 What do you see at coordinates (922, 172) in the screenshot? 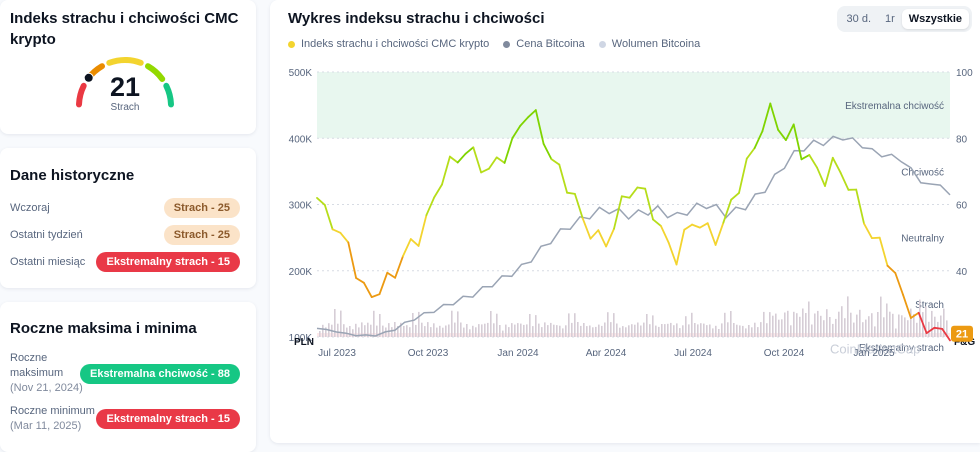
I see `zone-label: Chciwość` at bounding box center [922, 172].